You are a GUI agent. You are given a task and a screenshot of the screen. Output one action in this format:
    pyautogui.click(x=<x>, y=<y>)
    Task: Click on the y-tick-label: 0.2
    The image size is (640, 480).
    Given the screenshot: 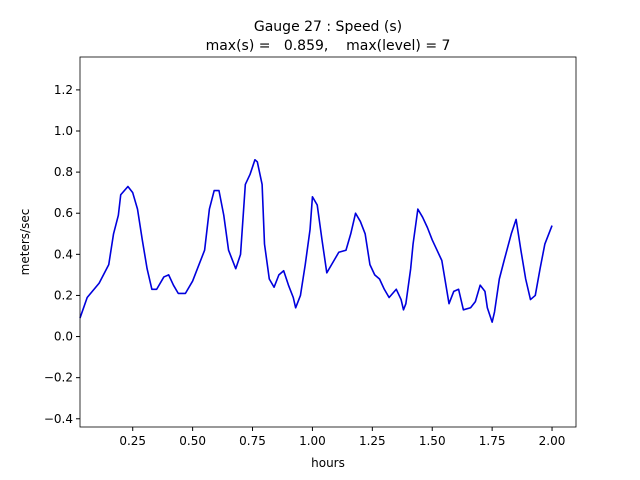 What is the action you would take?
    pyautogui.click(x=63, y=295)
    